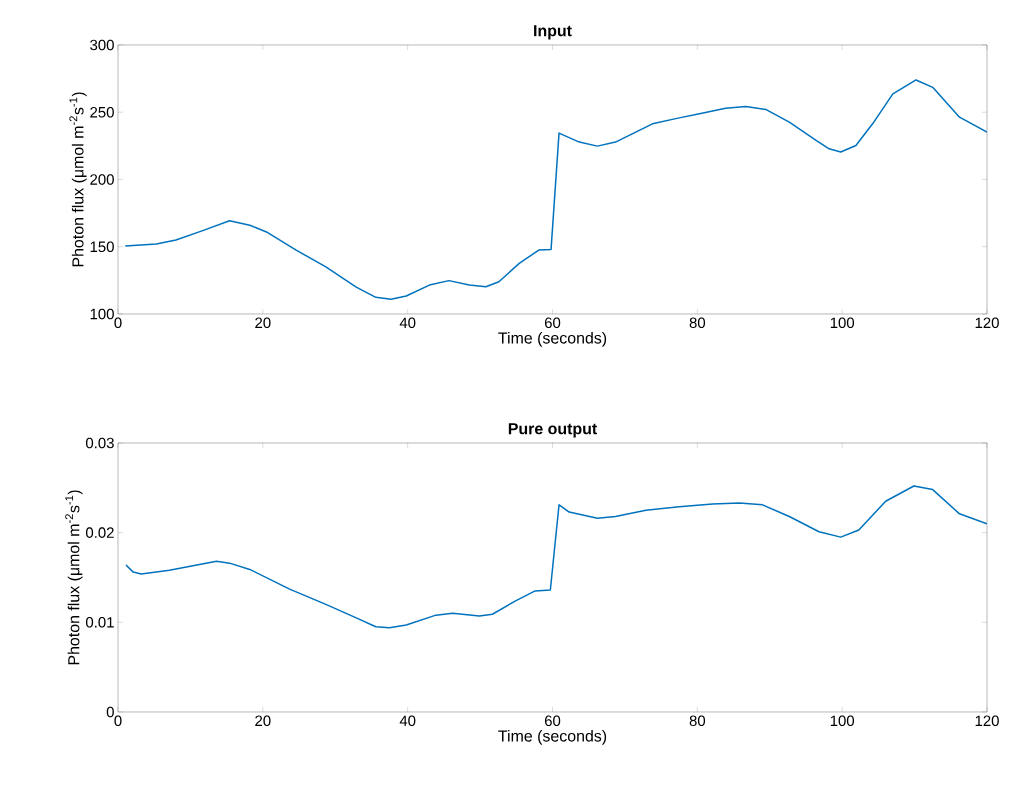 The image size is (1014, 799). Describe the element at coordinates (553, 430) in the screenshot. I see `chart-title: Pure output` at that location.